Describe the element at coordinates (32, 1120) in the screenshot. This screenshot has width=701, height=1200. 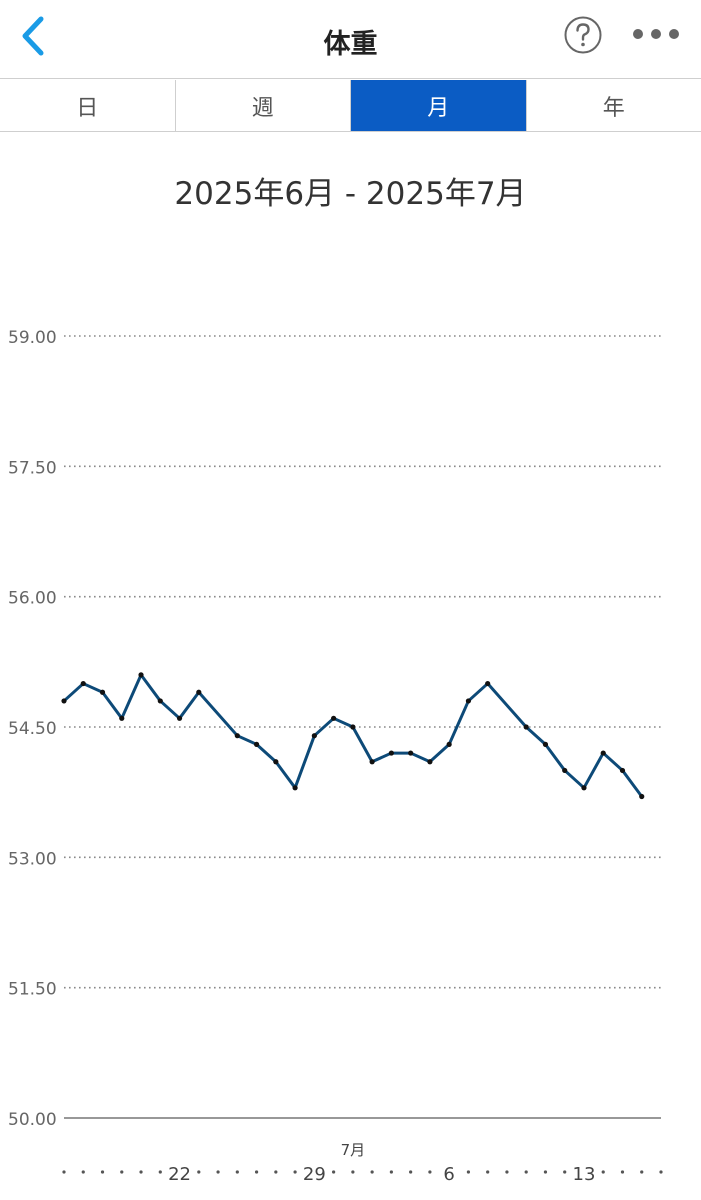
I see `y-tick-label: 50.00` at that location.